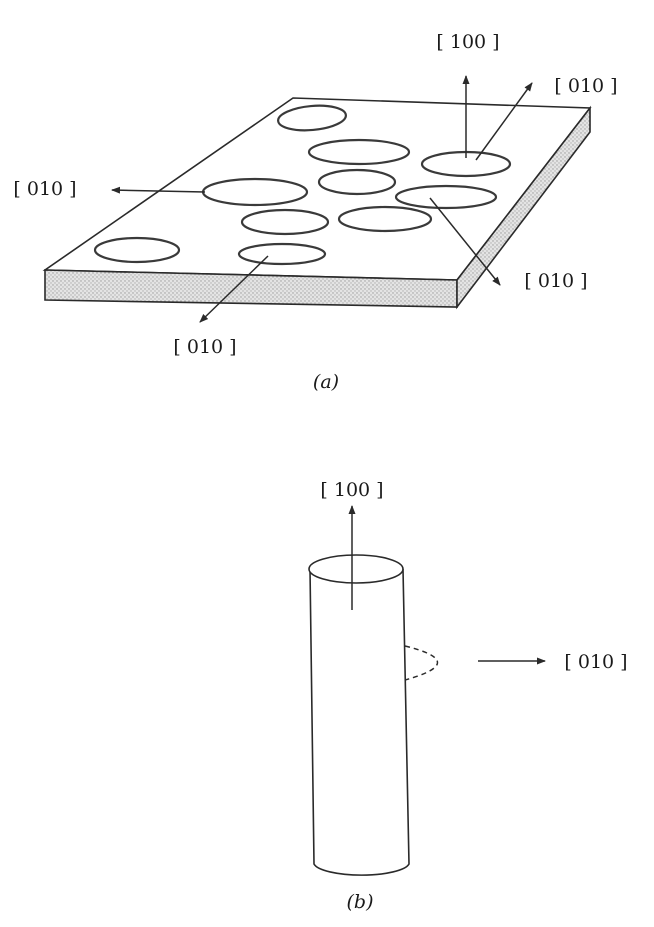  Describe the element at coordinates (467, 42) in the screenshot. I see `label-normal-up: [ 100 ]` at that location.